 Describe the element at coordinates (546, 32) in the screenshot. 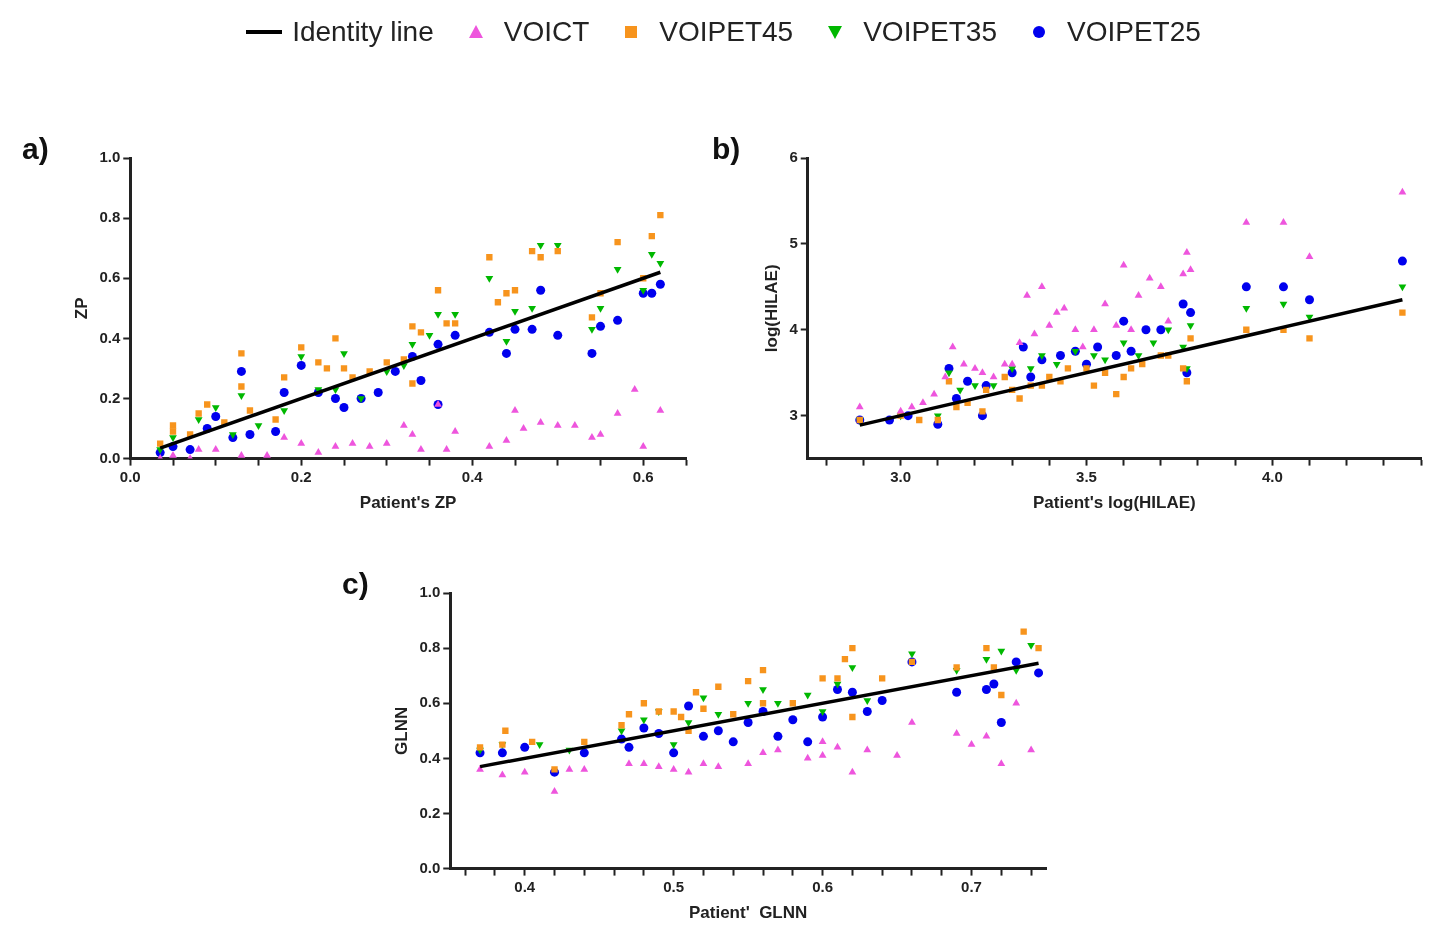

I see `legend-label: VOICT` at that location.